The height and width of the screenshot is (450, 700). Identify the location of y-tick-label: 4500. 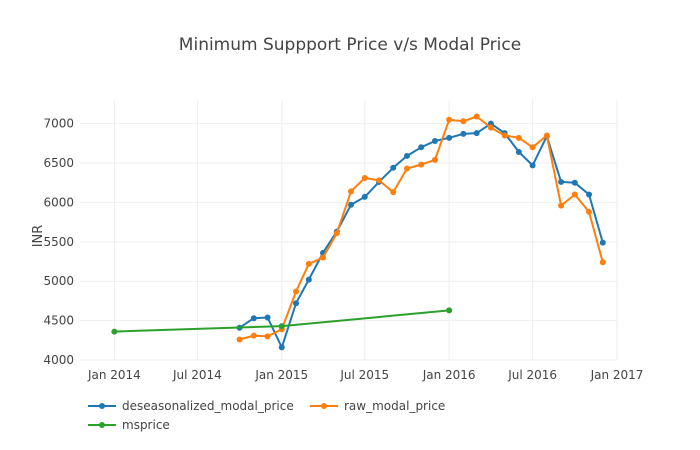
(58, 321).